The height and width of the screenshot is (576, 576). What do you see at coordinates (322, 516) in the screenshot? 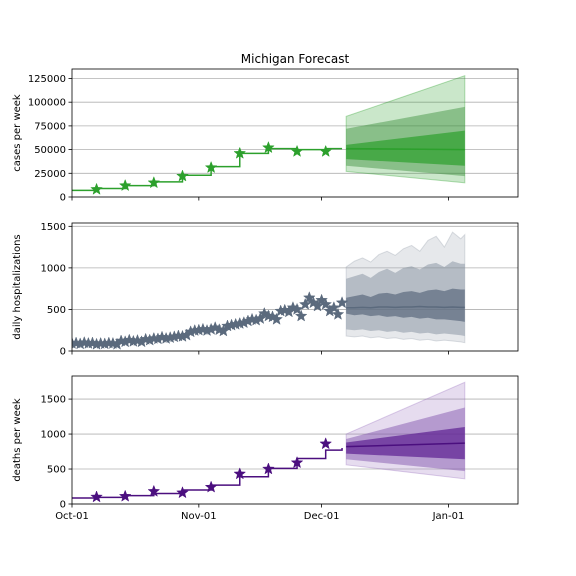
I see `x-tick-label: Dec-01` at bounding box center [322, 516].